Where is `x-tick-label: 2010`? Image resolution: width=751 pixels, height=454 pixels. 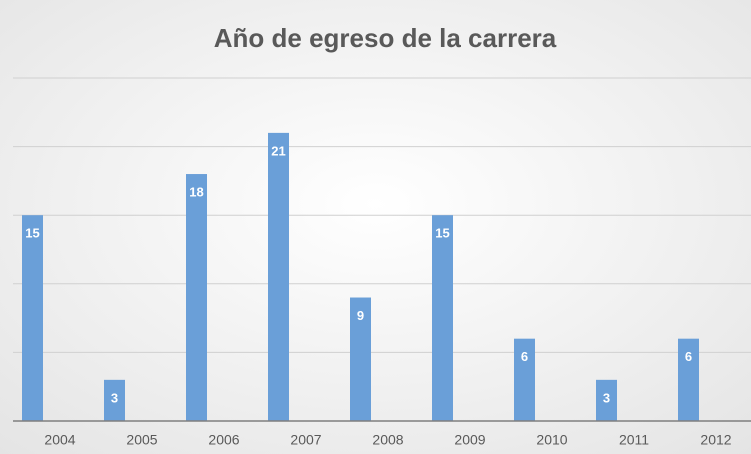
x-tick-label: 2010 is located at coordinates (551, 440).